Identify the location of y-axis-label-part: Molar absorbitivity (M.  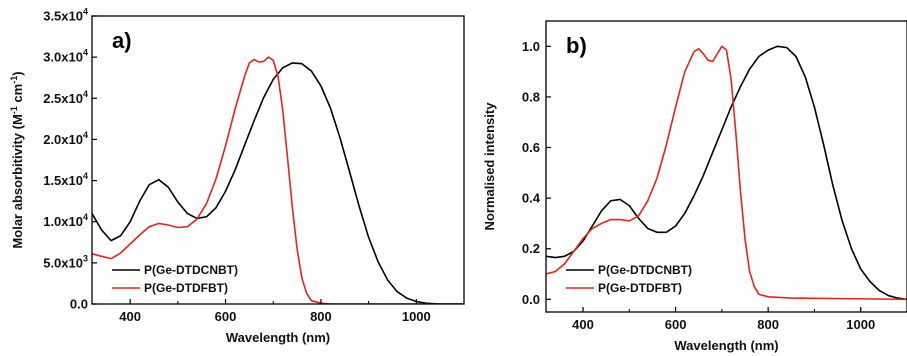
(17, 181).